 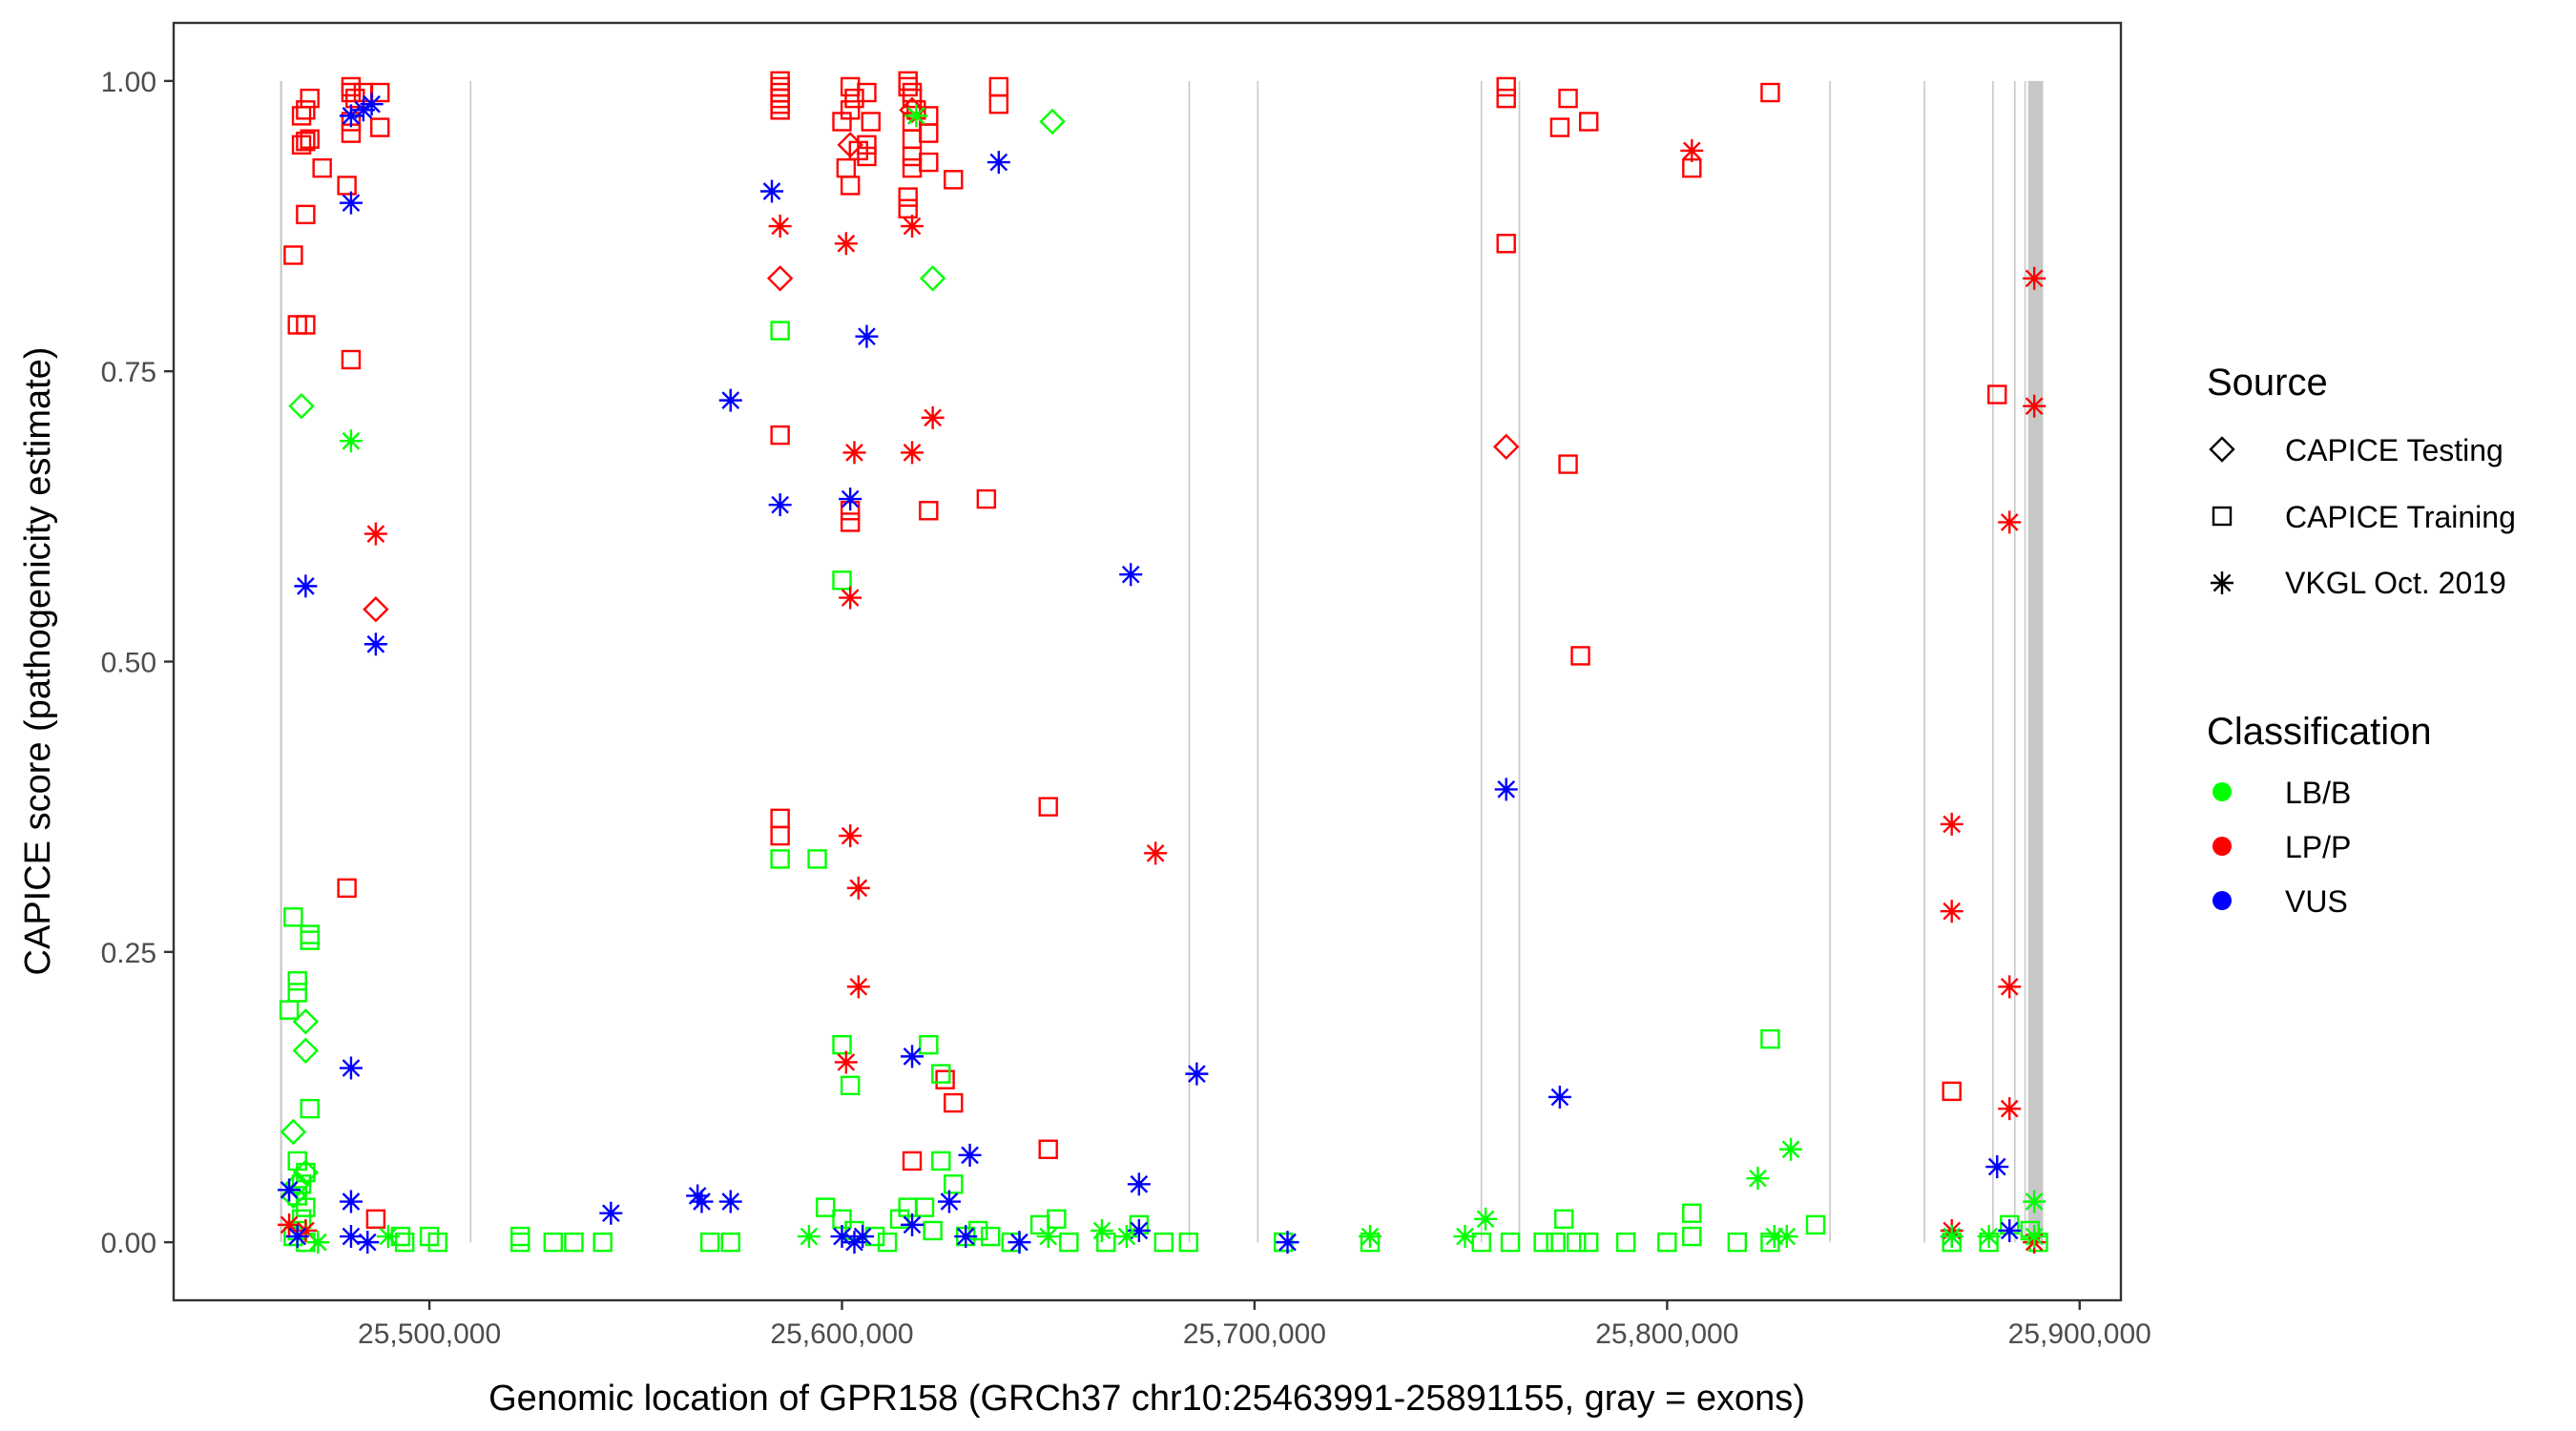 I want to click on y-tick-label: 0.00, so click(x=128, y=1243).